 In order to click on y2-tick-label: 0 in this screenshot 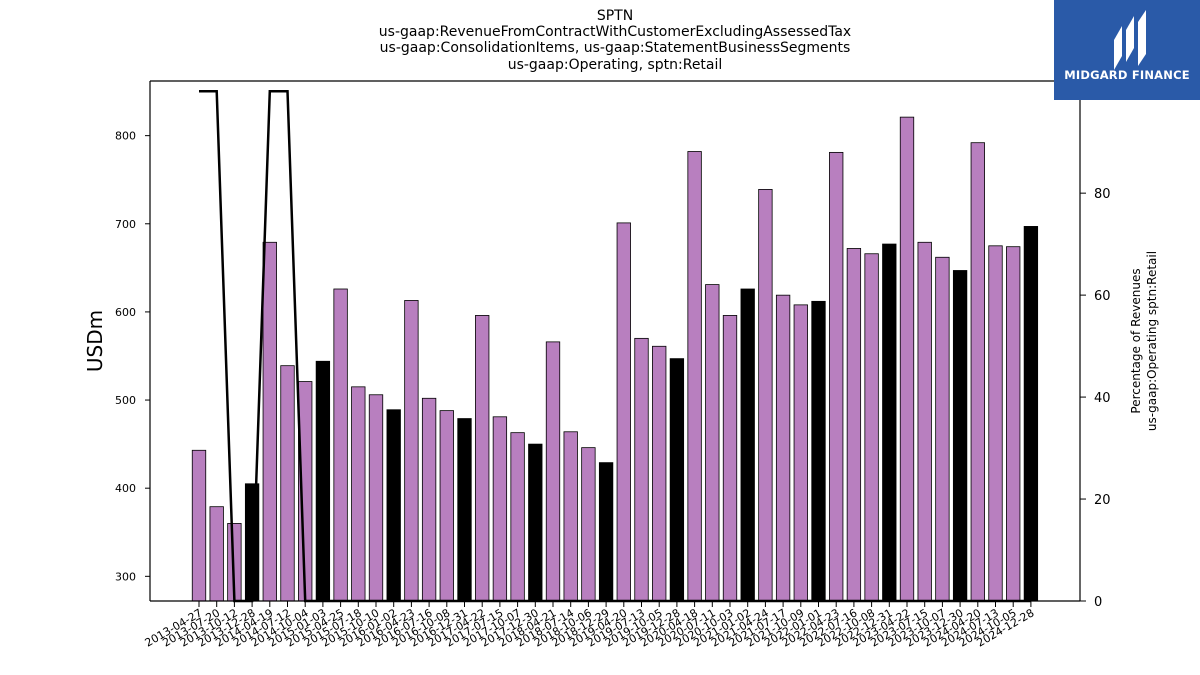, I will do `click(1098, 602)`.